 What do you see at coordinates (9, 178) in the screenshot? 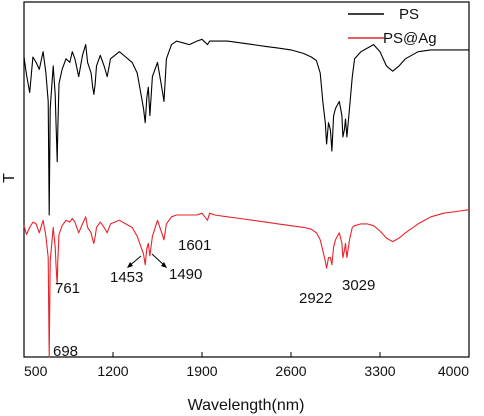
I see `y-axis-title: T` at bounding box center [9, 178].